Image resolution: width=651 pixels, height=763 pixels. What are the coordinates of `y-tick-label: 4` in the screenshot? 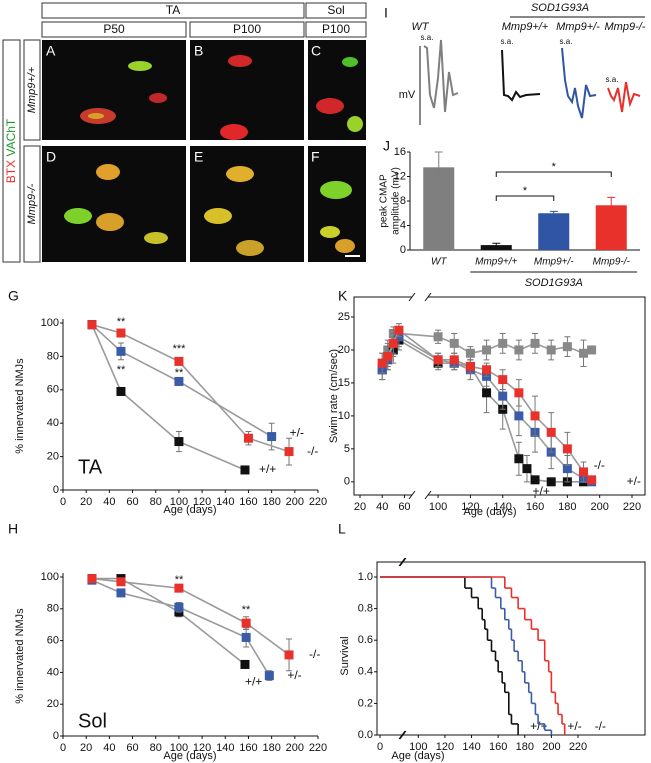 It's located at (403, 225).